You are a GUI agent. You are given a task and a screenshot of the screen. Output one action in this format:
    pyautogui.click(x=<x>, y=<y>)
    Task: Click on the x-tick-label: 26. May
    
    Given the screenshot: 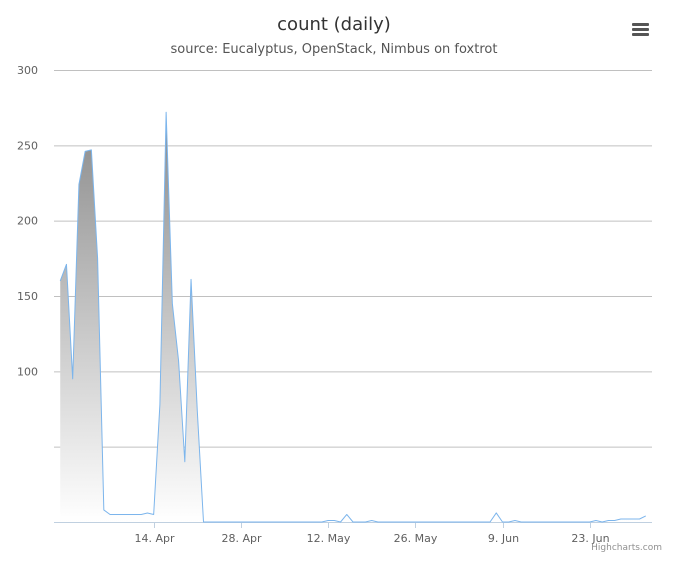 What is the action you would take?
    pyautogui.click(x=416, y=538)
    